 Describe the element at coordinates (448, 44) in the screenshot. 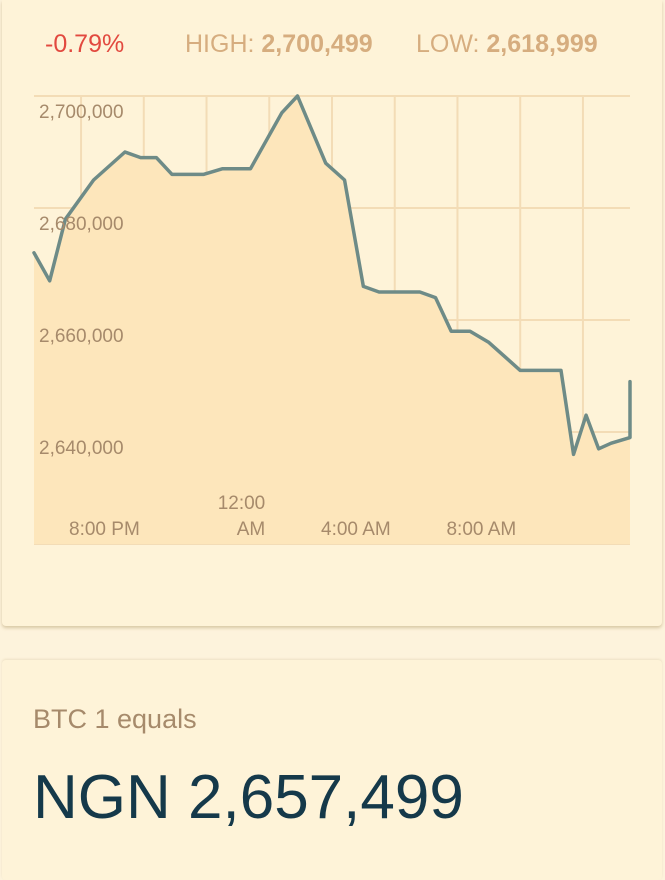

I see `low-label: LOW:` at that location.